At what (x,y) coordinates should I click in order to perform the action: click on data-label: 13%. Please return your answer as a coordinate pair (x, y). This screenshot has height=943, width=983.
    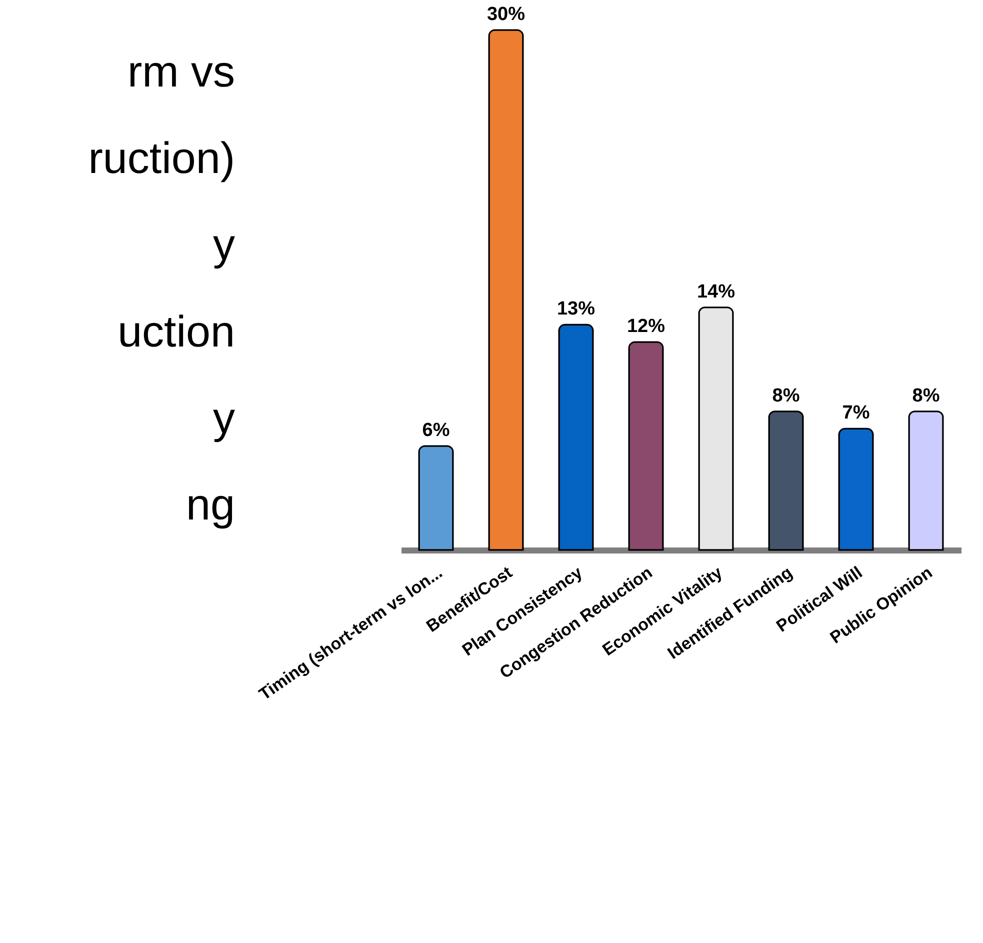
    Looking at the image, I should click on (576, 309).